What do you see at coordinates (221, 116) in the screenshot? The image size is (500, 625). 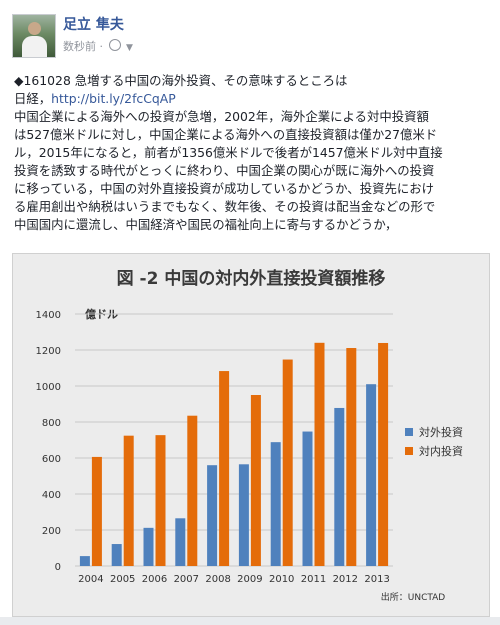 I see `post-body-line: 中国企業による海外への投資が急増，2002年，海外企業による対中投資額` at bounding box center [221, 116].